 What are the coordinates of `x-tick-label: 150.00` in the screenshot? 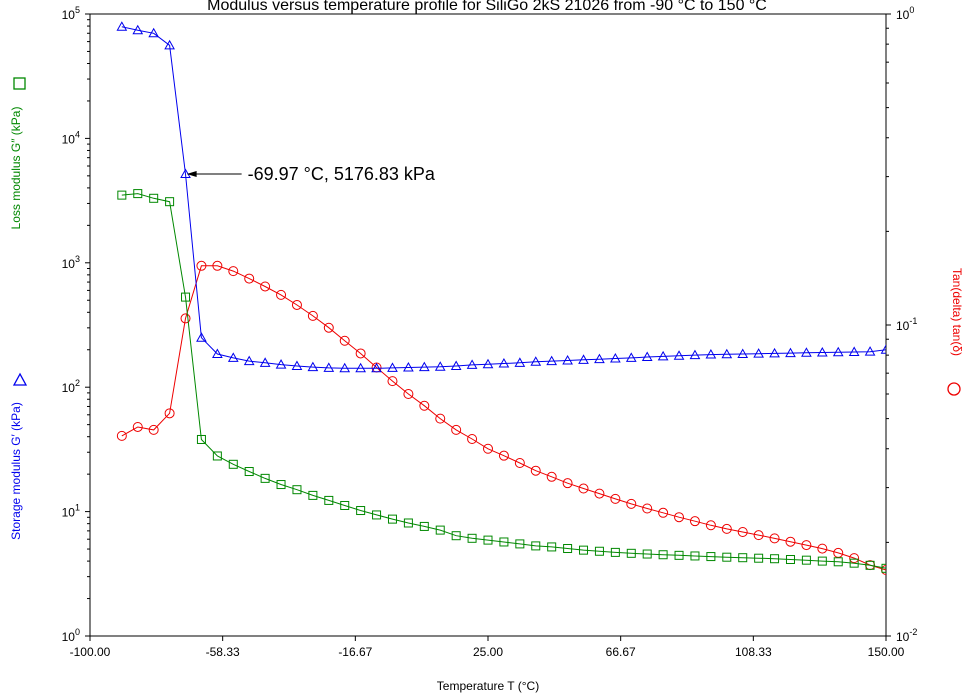 It's located at (886, 652).